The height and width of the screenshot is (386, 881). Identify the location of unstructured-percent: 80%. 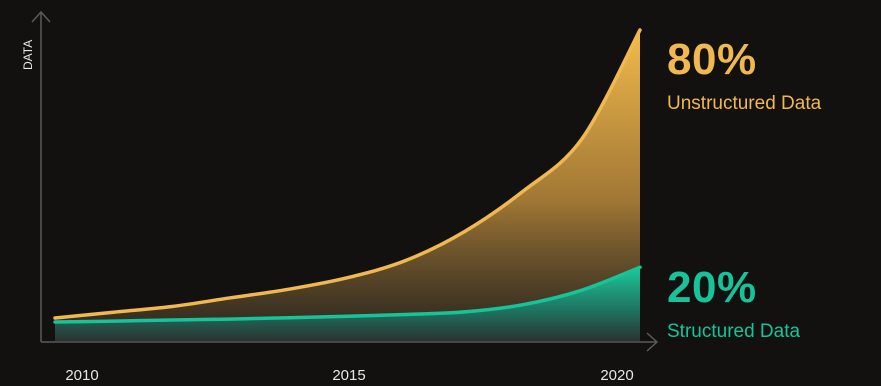
(712, 59).